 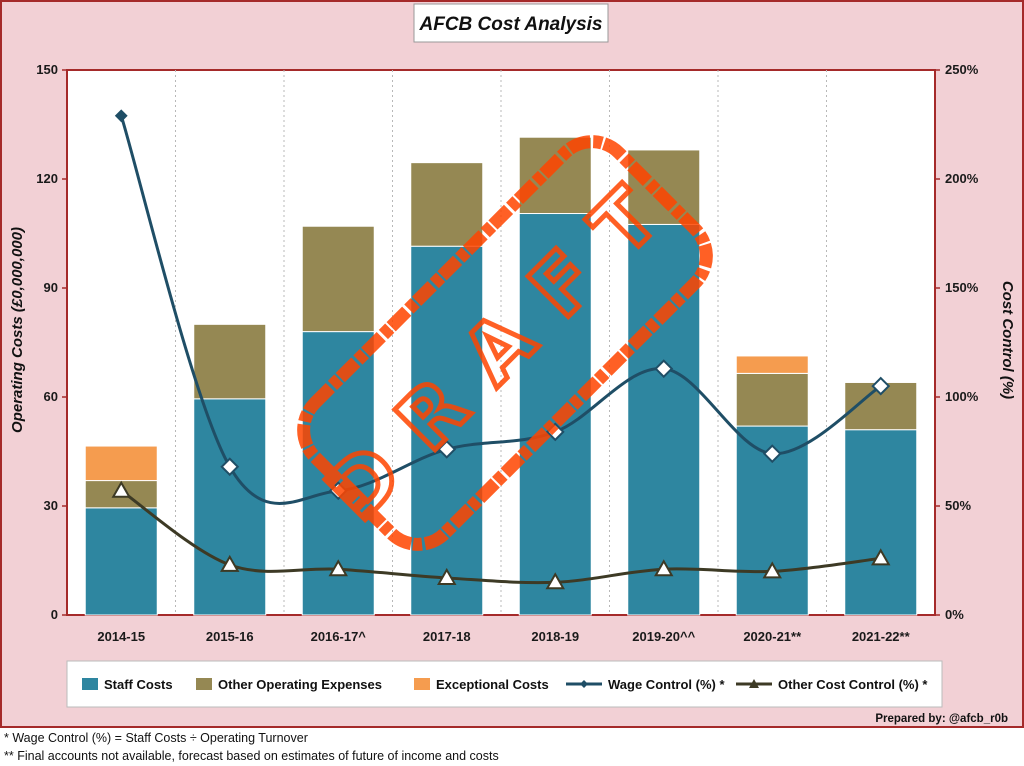 I want to click on legend-marker-other-cost-control, so click(x=754, y=683).